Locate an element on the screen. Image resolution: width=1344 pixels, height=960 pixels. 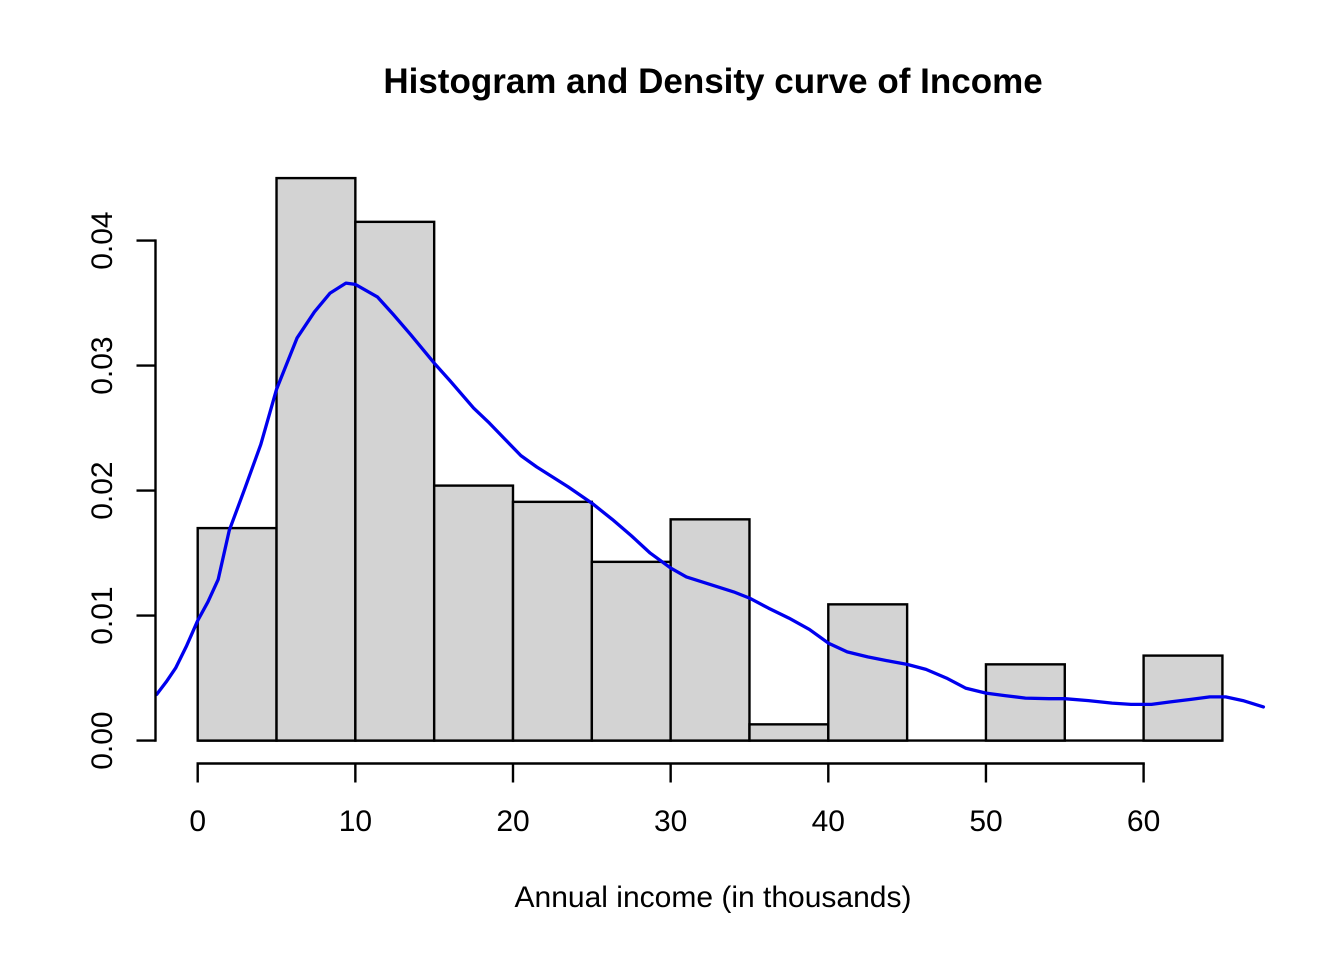
x-tick-label: 10 is located at coordinates (355, 821).